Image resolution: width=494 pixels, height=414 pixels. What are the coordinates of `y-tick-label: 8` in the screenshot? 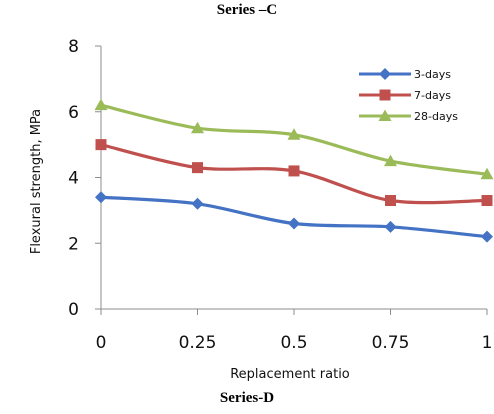 It's located at (73, 47).